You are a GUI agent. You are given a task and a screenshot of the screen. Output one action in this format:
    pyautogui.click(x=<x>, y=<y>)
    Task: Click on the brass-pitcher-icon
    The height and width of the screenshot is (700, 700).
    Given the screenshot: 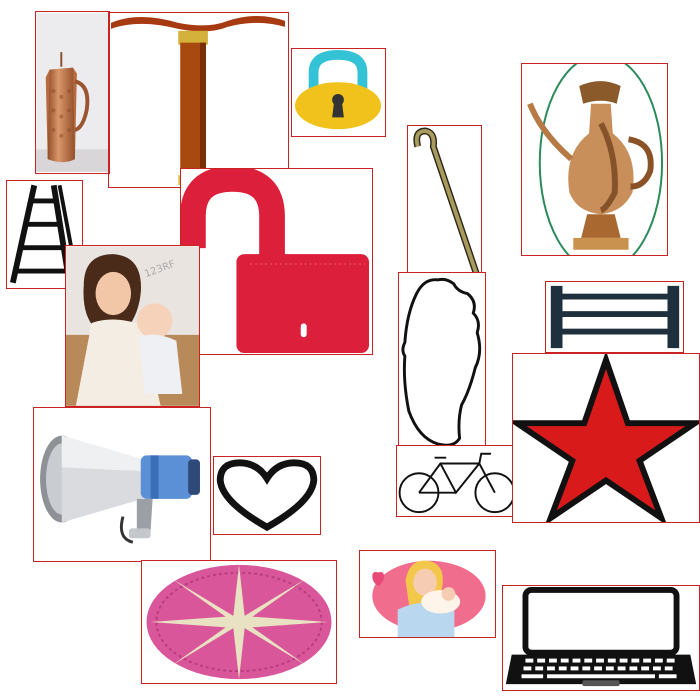 What is the action you would take?
    pyautogui.click(x=595, y=159)
    